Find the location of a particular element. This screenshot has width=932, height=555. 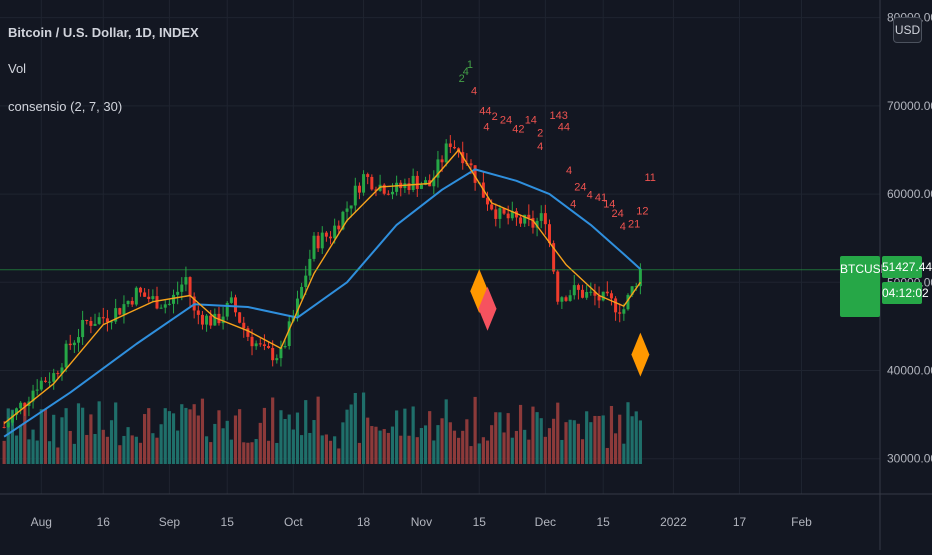

x-tick-label: 2022 is located at coordinates (673, 522).